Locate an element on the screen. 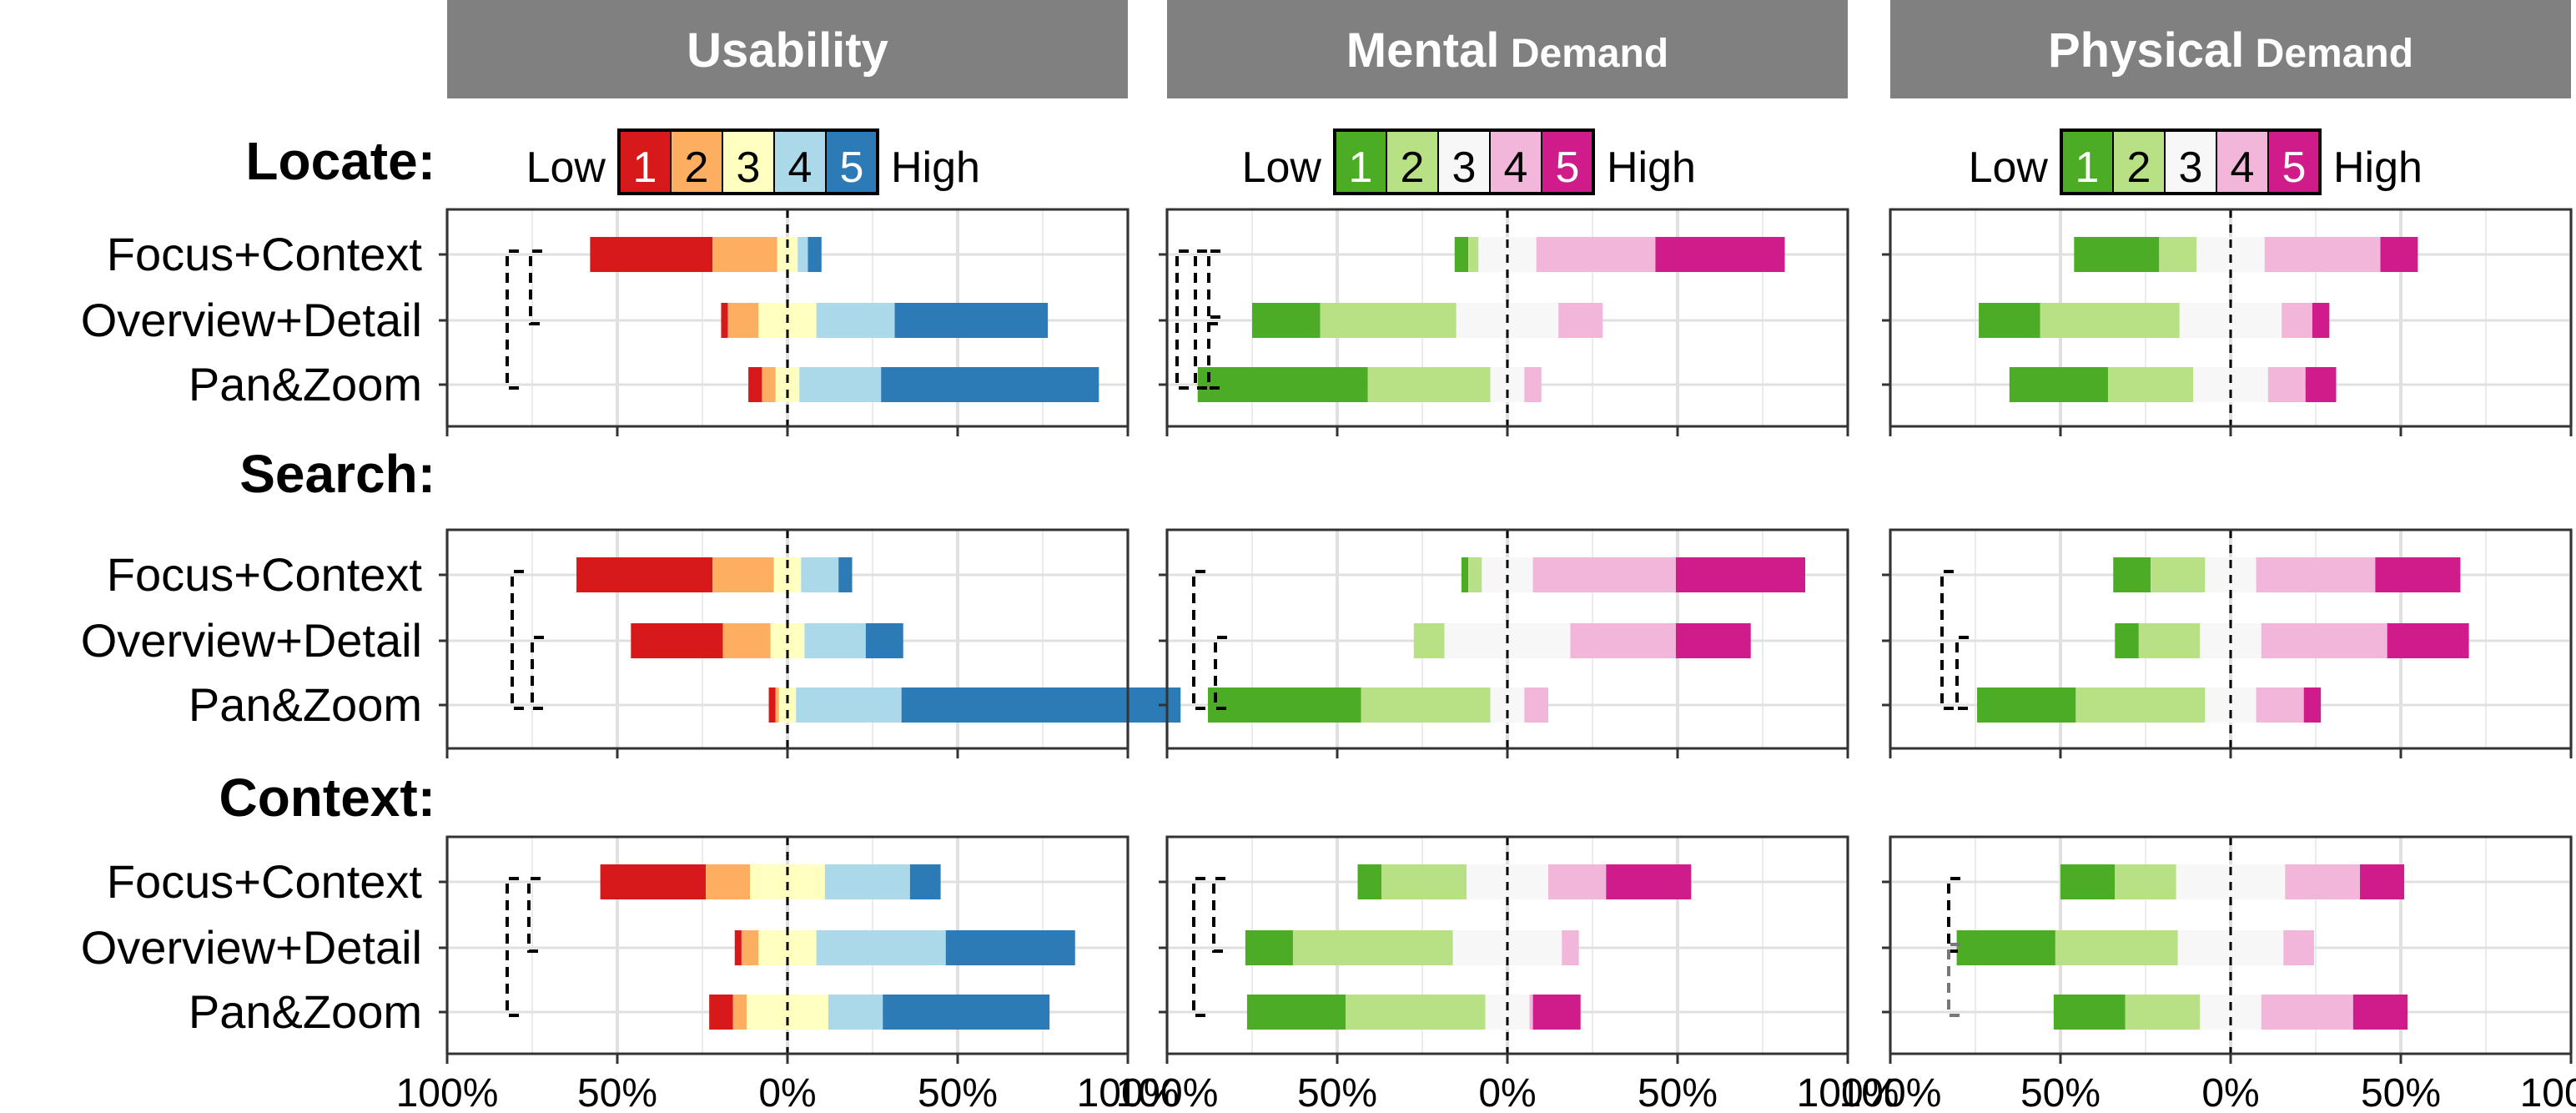 The height and width of the screenshot is (1113, 2576). x-tick-label: 100% is located at coordinates (1848, 1092).